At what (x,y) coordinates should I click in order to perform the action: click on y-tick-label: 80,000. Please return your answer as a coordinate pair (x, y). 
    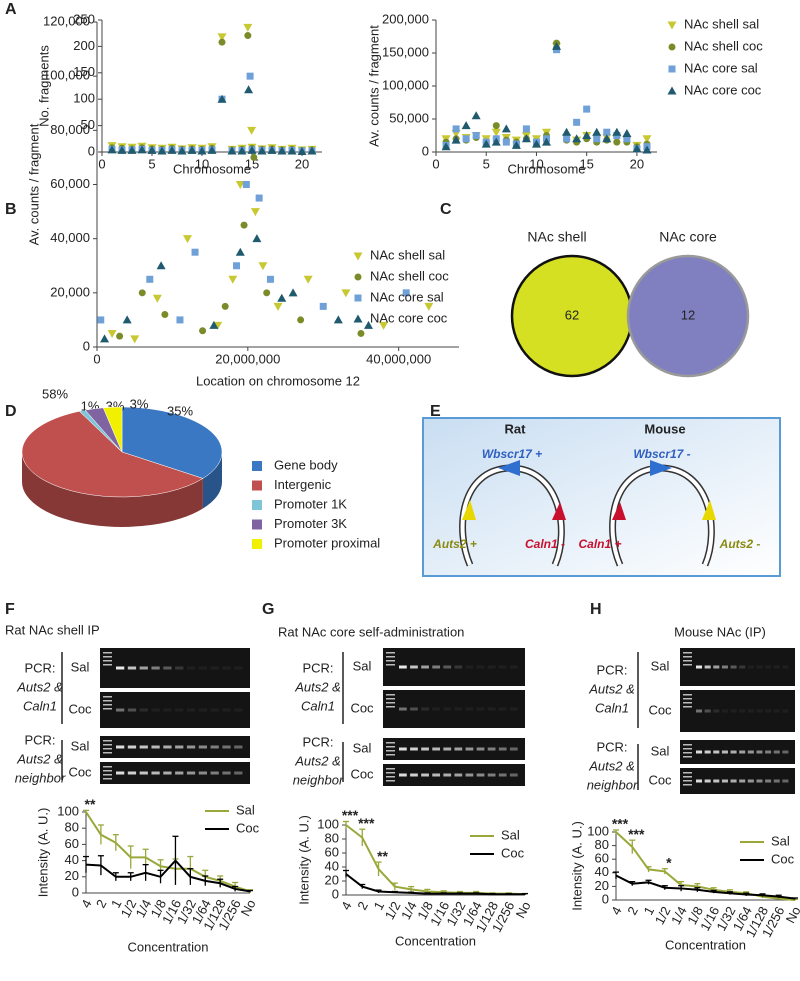
    Looking at the image, I should click on (70, 129).